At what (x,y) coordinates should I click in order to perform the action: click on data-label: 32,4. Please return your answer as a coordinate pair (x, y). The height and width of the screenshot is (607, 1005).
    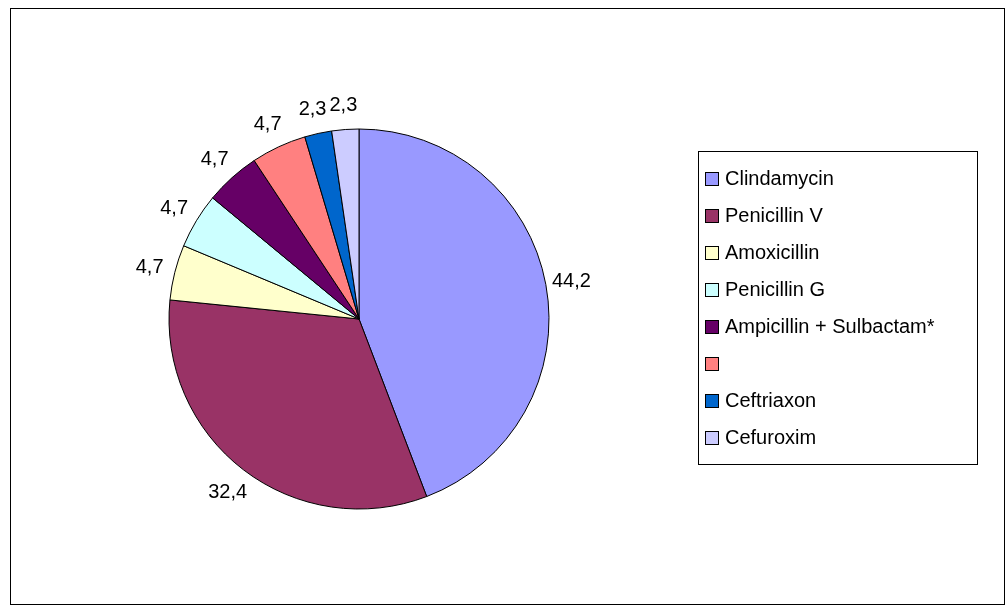
    Looking at the image, I should click on (228, 490).